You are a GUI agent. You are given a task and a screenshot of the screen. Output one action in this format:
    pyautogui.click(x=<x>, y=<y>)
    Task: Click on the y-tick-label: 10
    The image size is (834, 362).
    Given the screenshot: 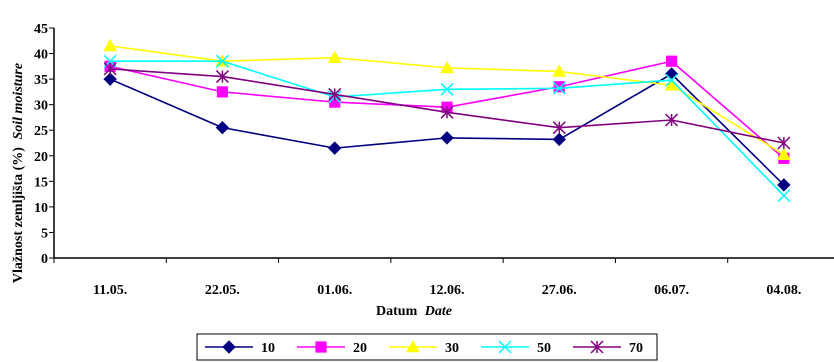 What is the action you would take?
    pyautogui.click(x=41, y=208)
    